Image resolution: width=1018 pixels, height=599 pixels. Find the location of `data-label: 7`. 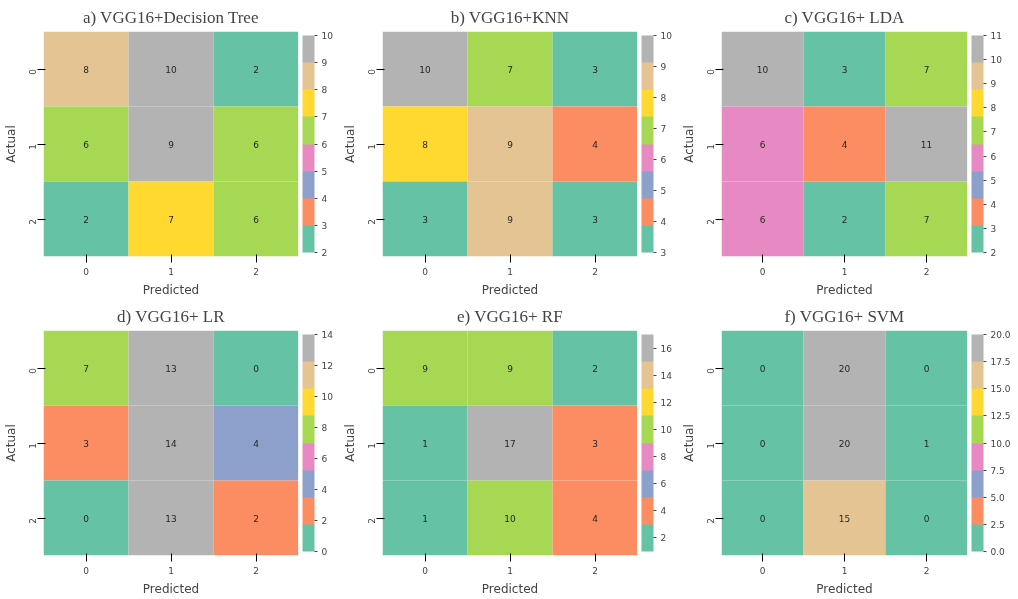

data-label: 7 is located at coordinates (171, 219).